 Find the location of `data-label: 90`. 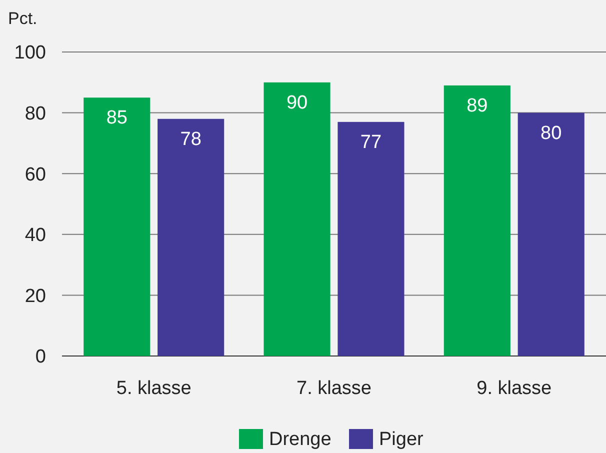

data-label: 90 is located at coordinates (297, 103).